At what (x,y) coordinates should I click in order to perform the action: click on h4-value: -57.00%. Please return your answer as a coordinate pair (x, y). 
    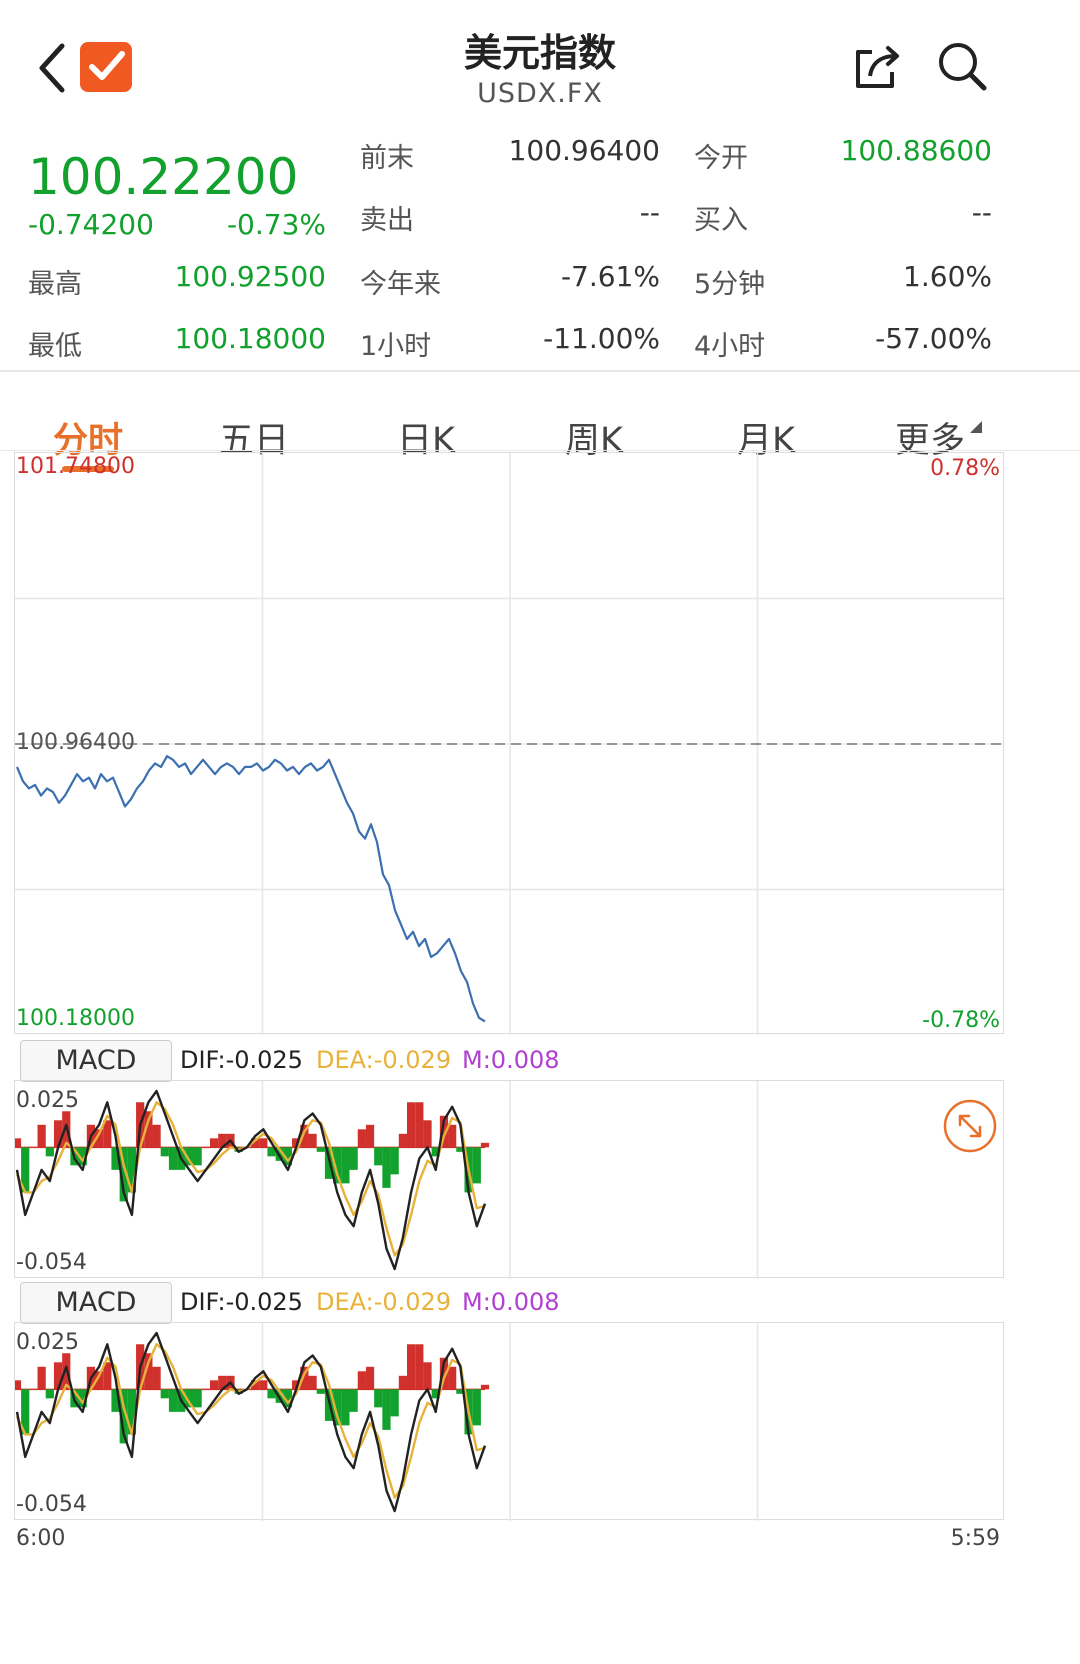
    Looking at the image, I should click on (933, 338).